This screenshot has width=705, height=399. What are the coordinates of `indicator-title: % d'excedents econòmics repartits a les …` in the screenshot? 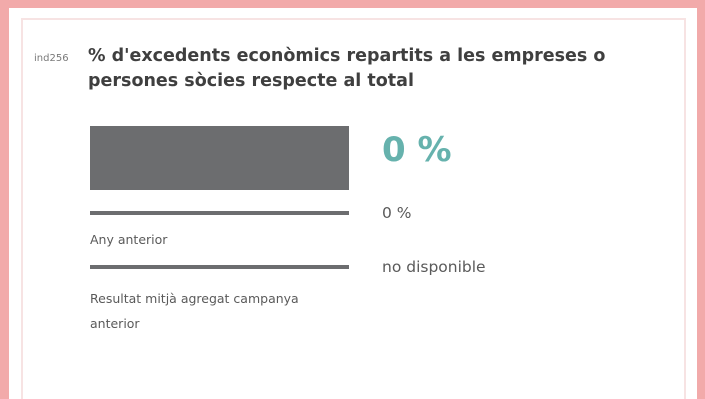 It's located at (347, 68).